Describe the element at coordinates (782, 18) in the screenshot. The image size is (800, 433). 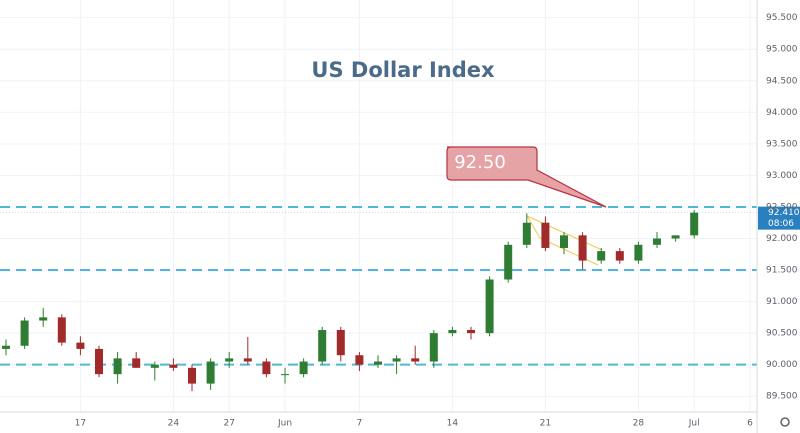
I see `y-tick-label: 95.500` at that location.